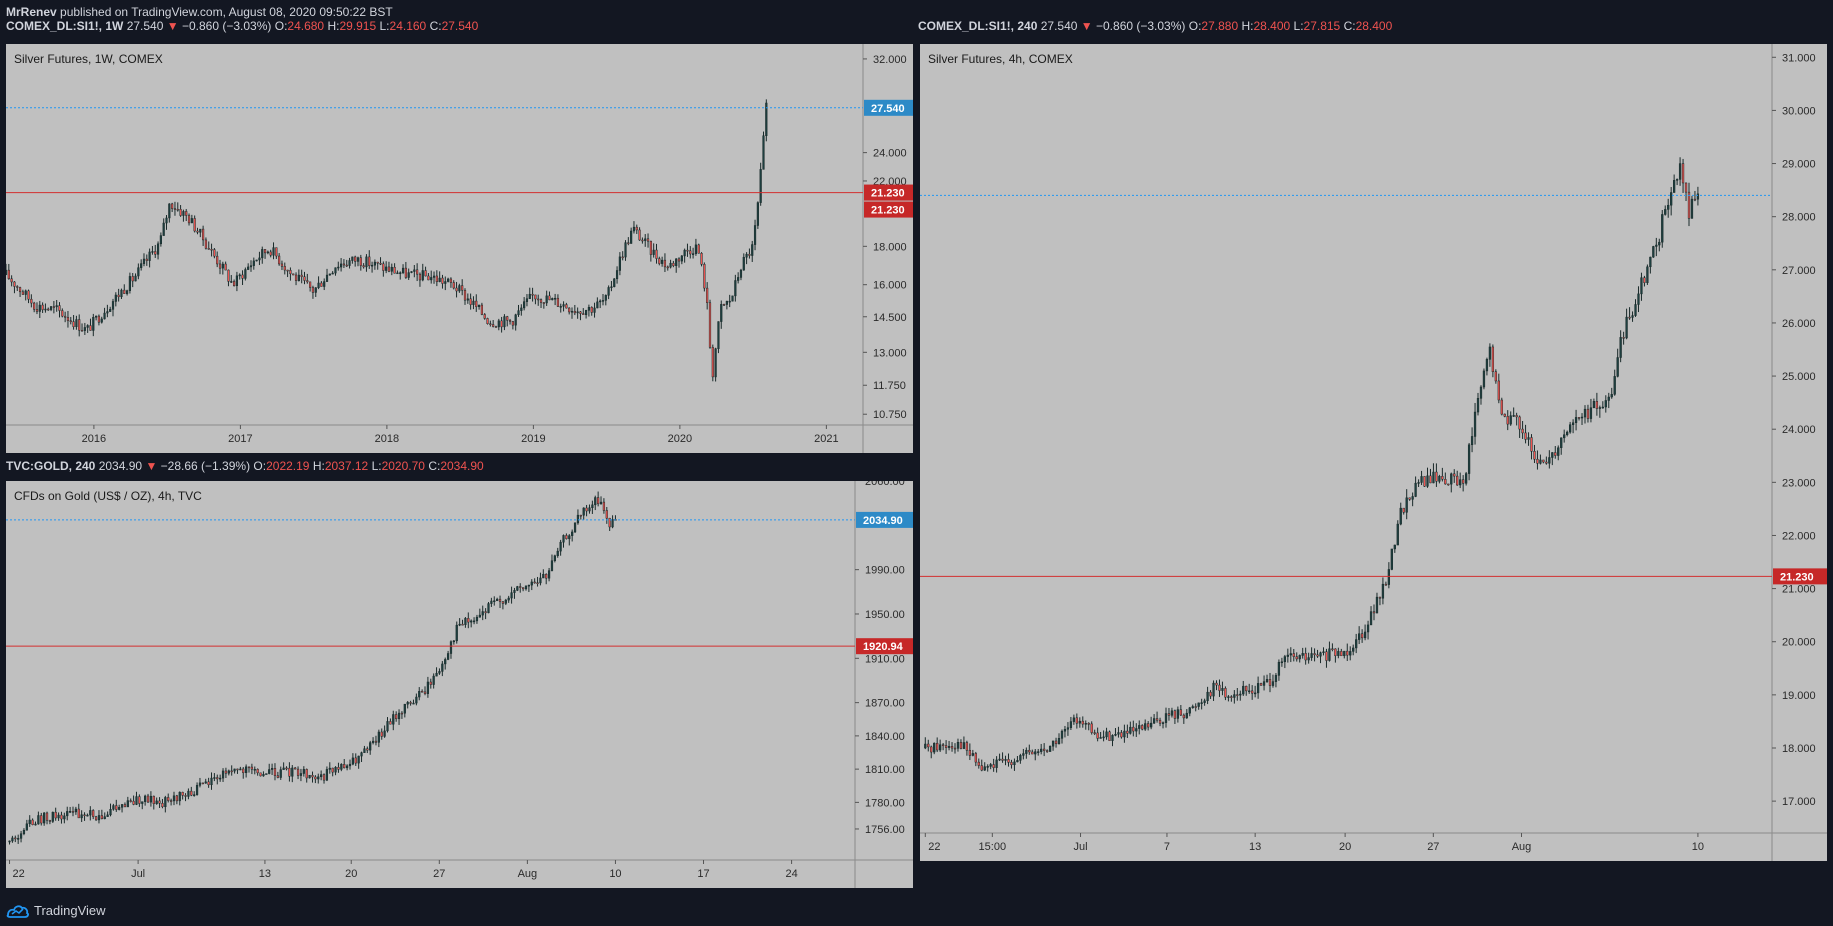 The width and height of the screenshot is (1833, 926). What do you see at coordinates (434, 466) in the screenshot?
I see `gold-close-label: C:` at bounding box center [434, 466].